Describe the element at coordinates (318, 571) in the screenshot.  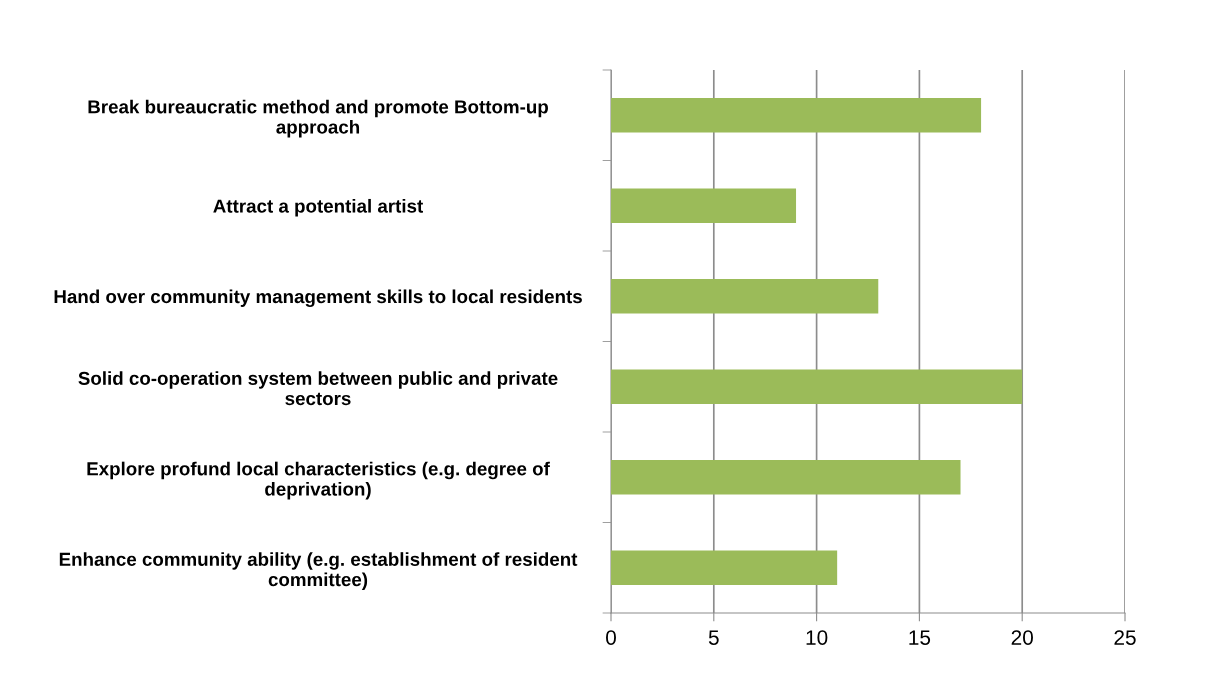
I see `y-tick-label: Enhance community ability (e.g. establishment of resident committee)` at that location.